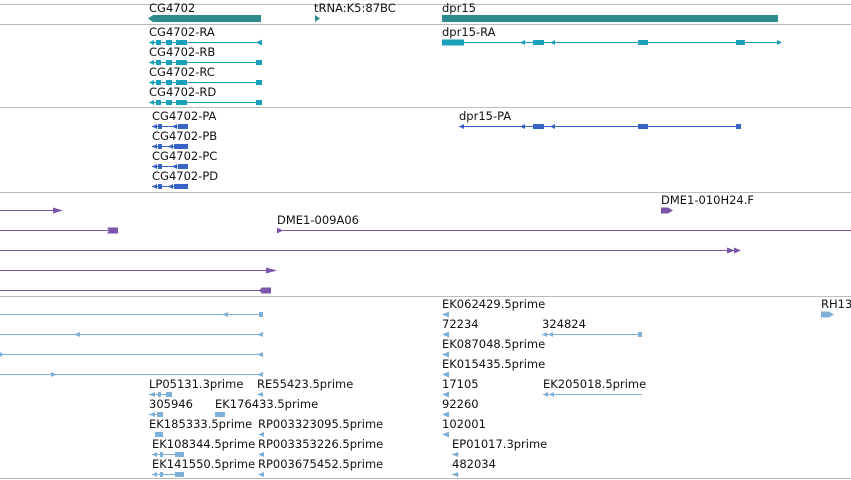  I want to click on protein-feature-cg4702-pc, so click(170, 166).